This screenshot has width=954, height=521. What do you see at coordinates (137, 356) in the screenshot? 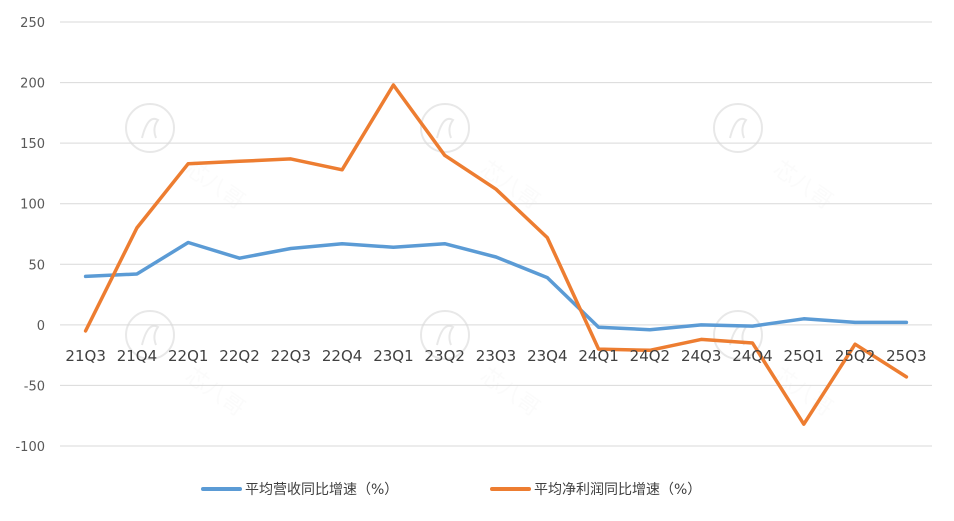
I see `x-tick-label: 21Q4` at bounding box center [137, 356].